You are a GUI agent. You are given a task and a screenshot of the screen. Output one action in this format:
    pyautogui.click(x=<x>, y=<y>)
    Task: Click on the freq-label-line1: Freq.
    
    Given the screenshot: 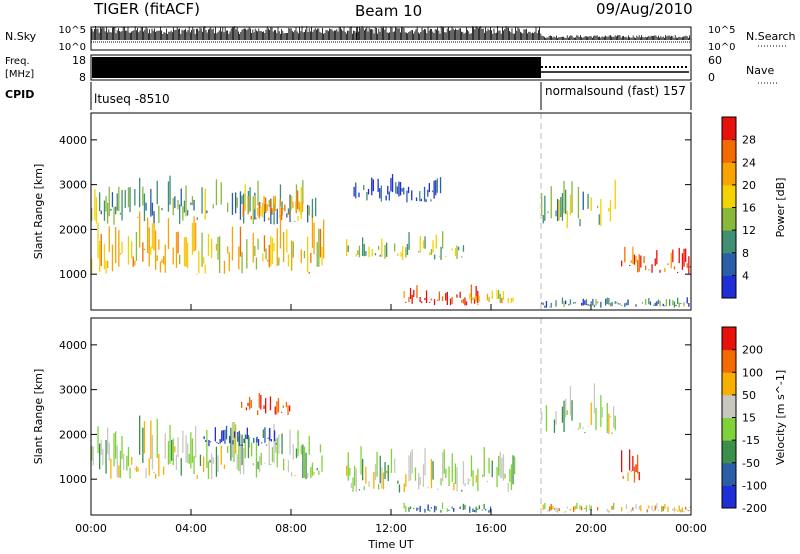 What is the action you would take?
    pyautogui.click(x=17, y=61)
    